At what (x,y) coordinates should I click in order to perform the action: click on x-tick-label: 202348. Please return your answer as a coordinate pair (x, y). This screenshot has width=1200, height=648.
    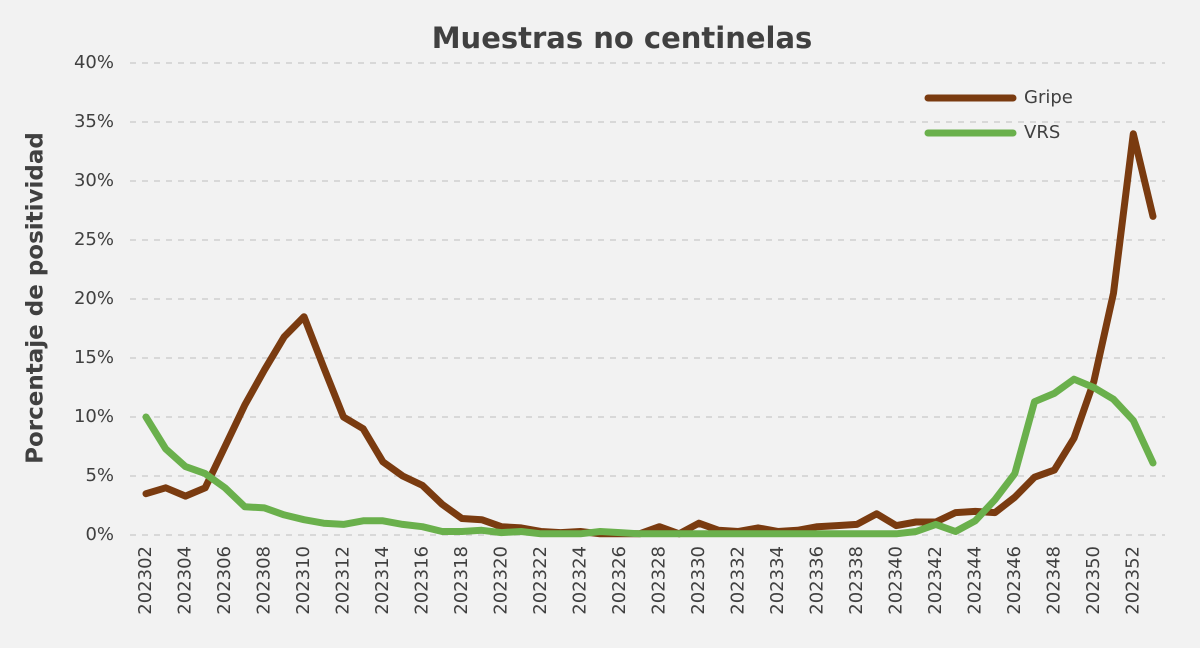
    Looking at the image, I should click on (1053, 580).